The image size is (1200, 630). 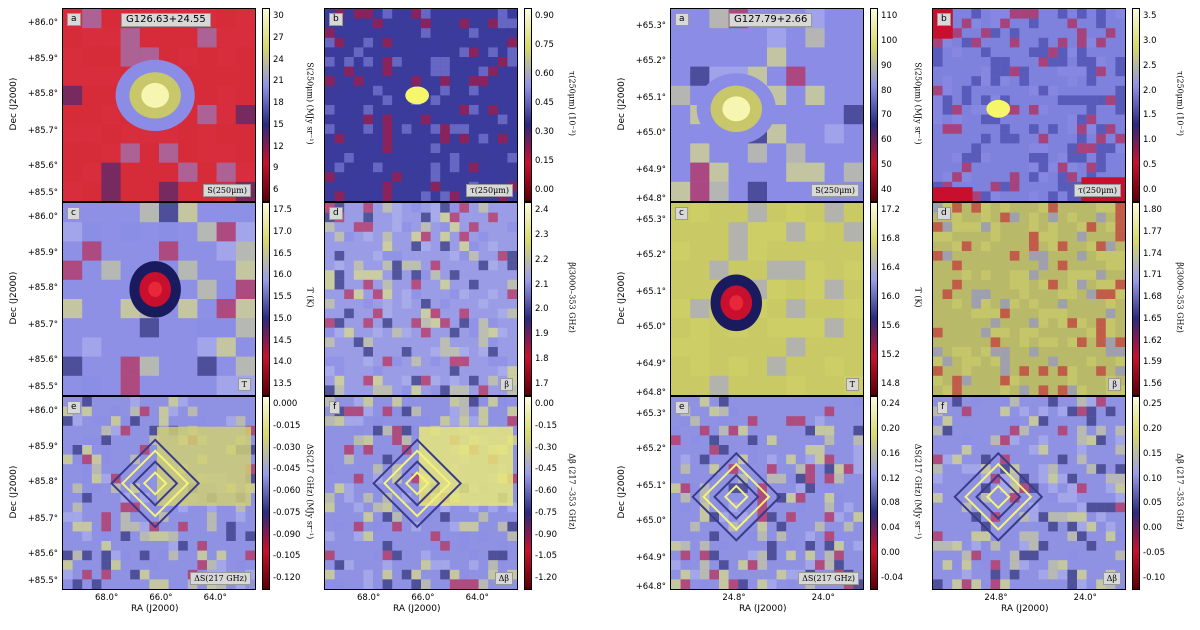 I want to click on colorbar-label: β(3000–353 GHz), so click(x=1180, y=297).